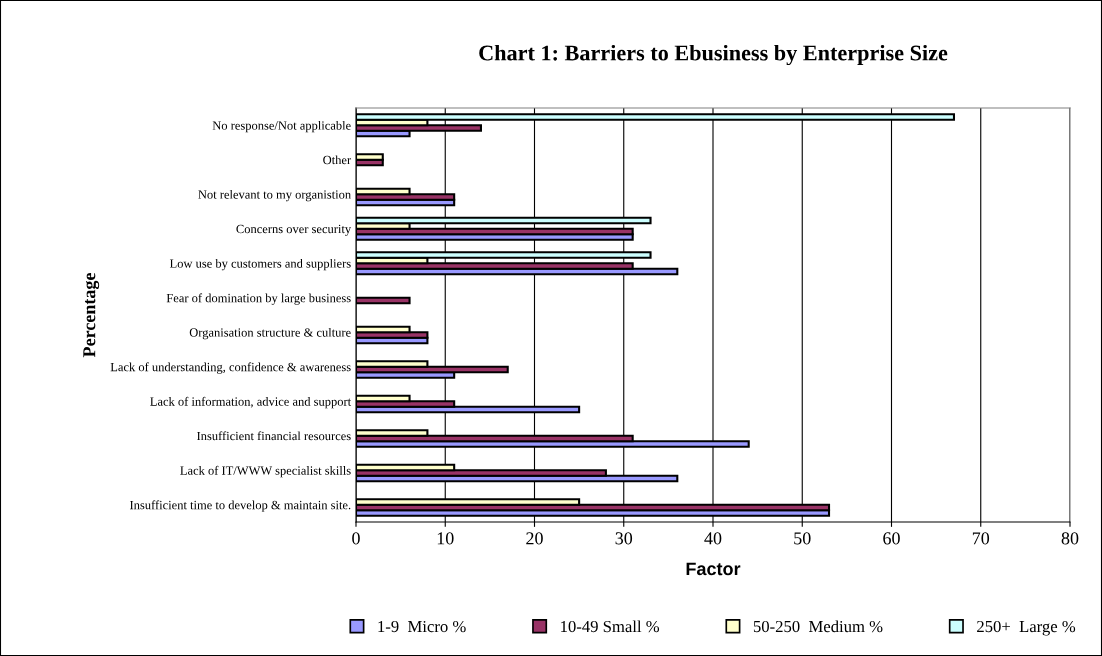  I want to click on y-tick-label: Organisation structure & culture, so click(270, 333).